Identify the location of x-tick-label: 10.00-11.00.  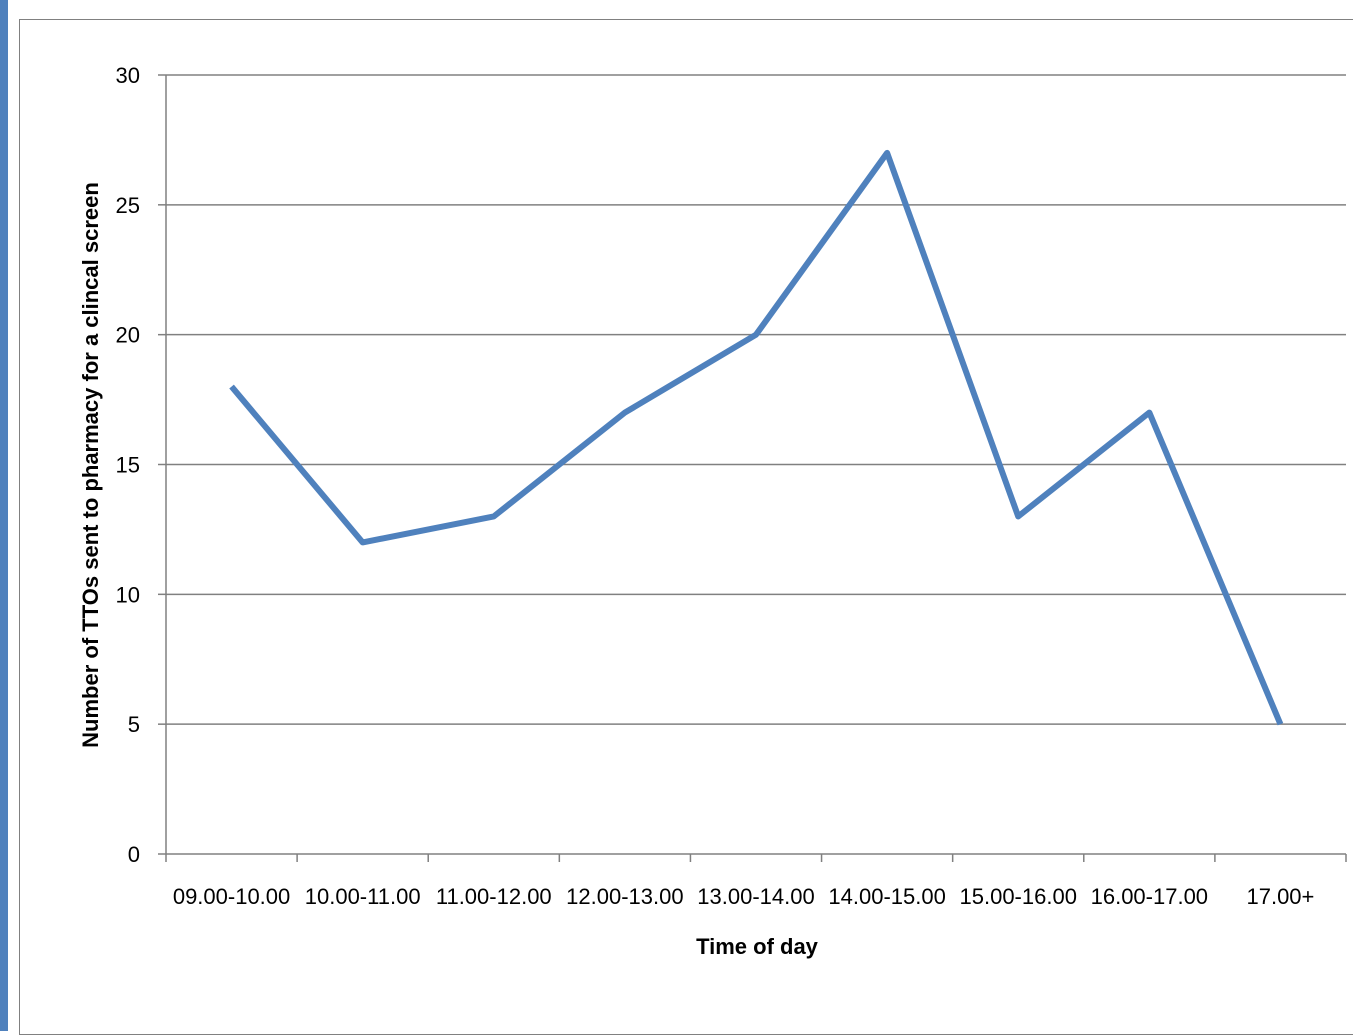
(363, 896).